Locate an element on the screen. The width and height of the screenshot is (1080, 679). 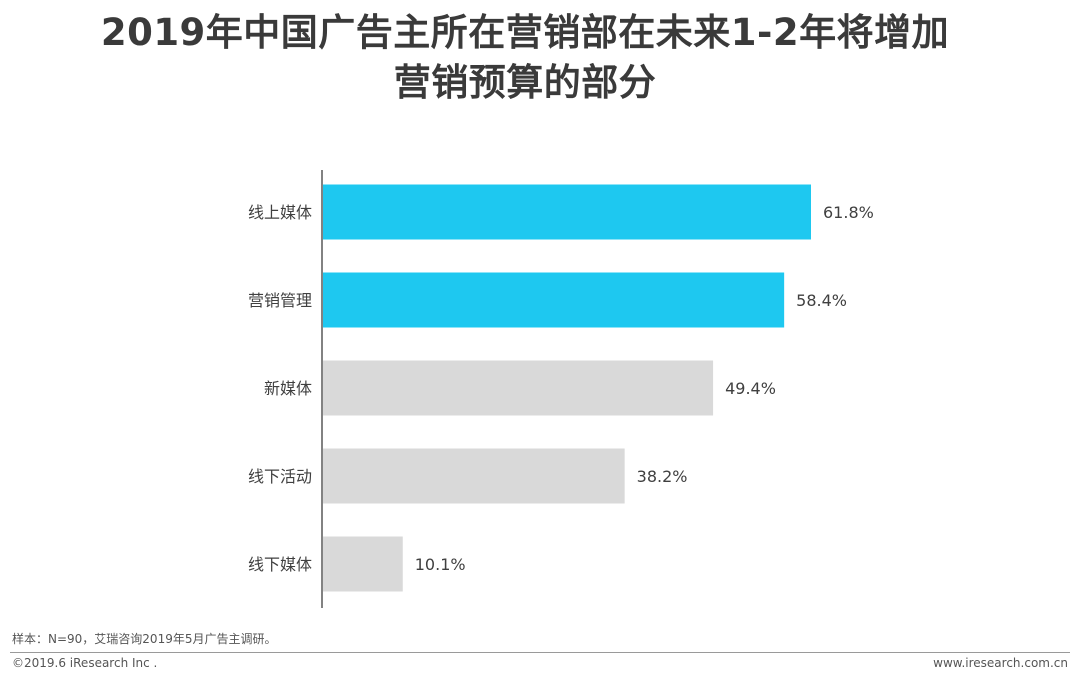
value-label: 58.4% is located at coordinates (821, 300).